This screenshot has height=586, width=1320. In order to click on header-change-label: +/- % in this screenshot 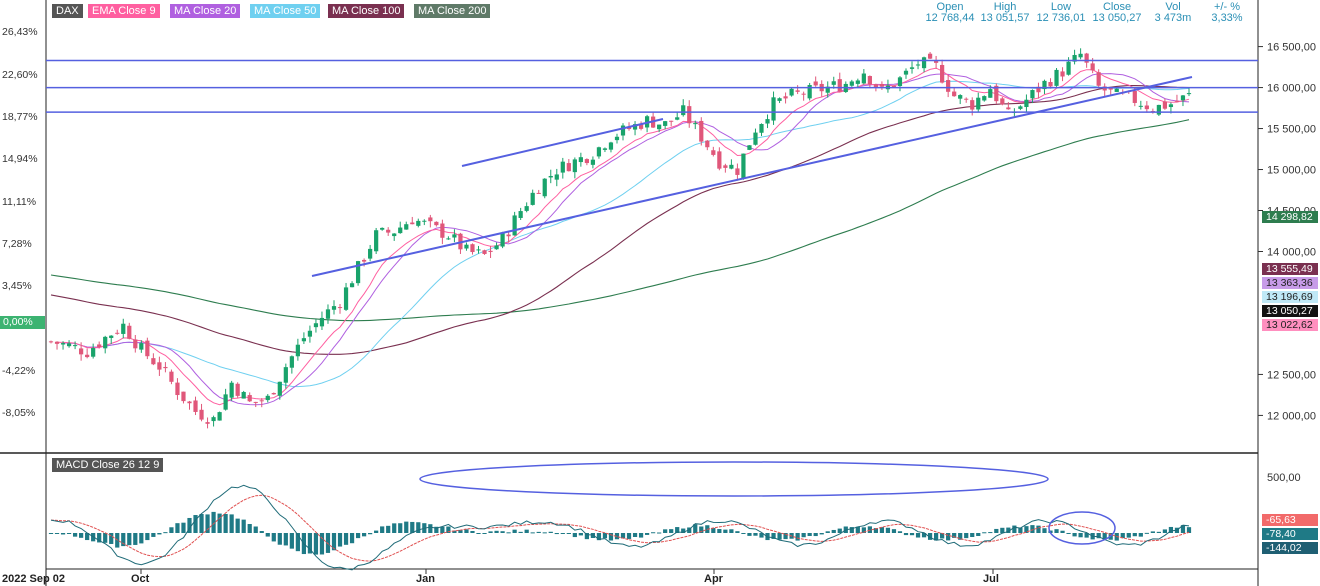, I will do `click(1227, 7)`.